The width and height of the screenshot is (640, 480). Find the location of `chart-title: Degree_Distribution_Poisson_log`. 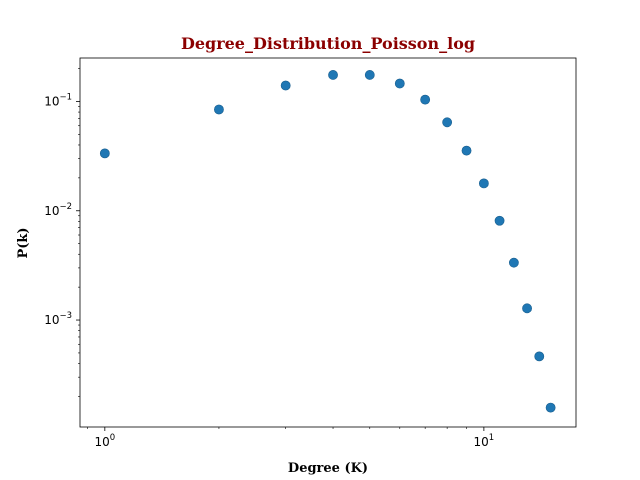

chart-title: Degree_Distribution_Poisson_log is located at coordinates (328, 43).